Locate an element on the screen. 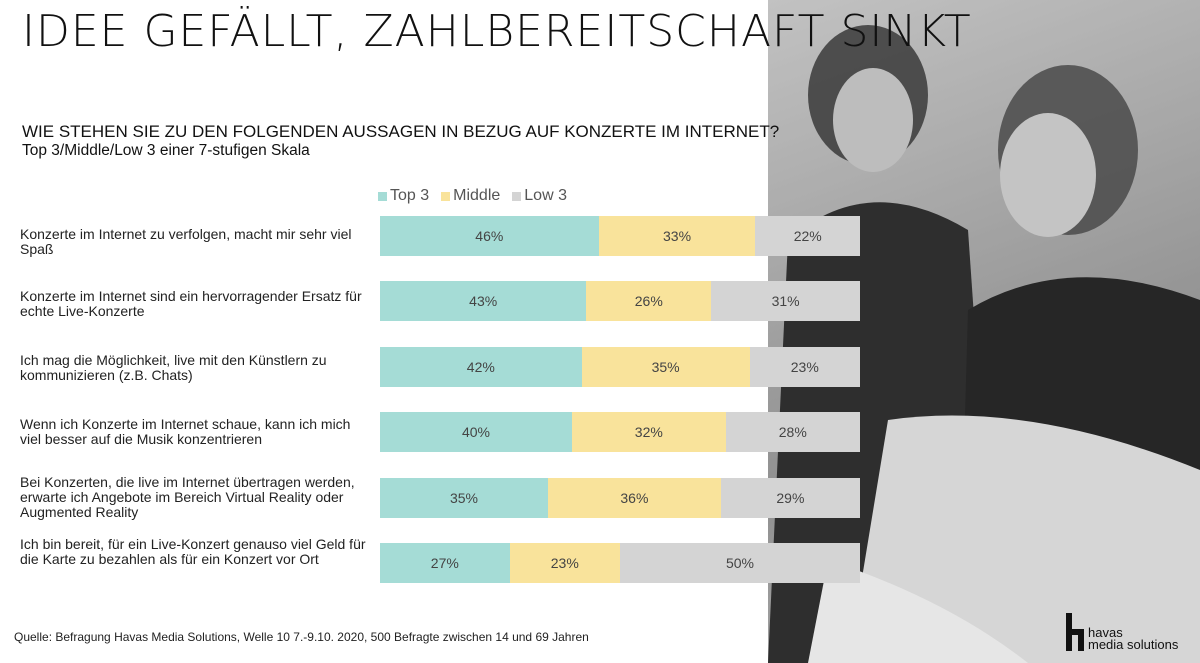 The width and height of the screenshot is (1200, 663). bar-row: 43% 26% 31% is located at coordinates (620, 301).